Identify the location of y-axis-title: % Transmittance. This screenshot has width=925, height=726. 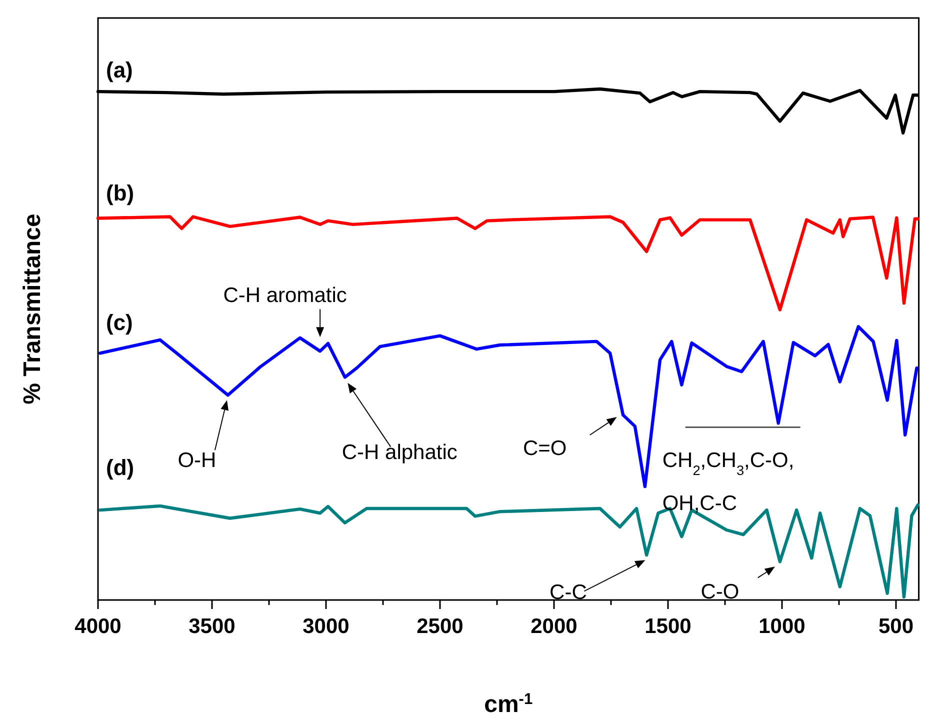
(32, 309).